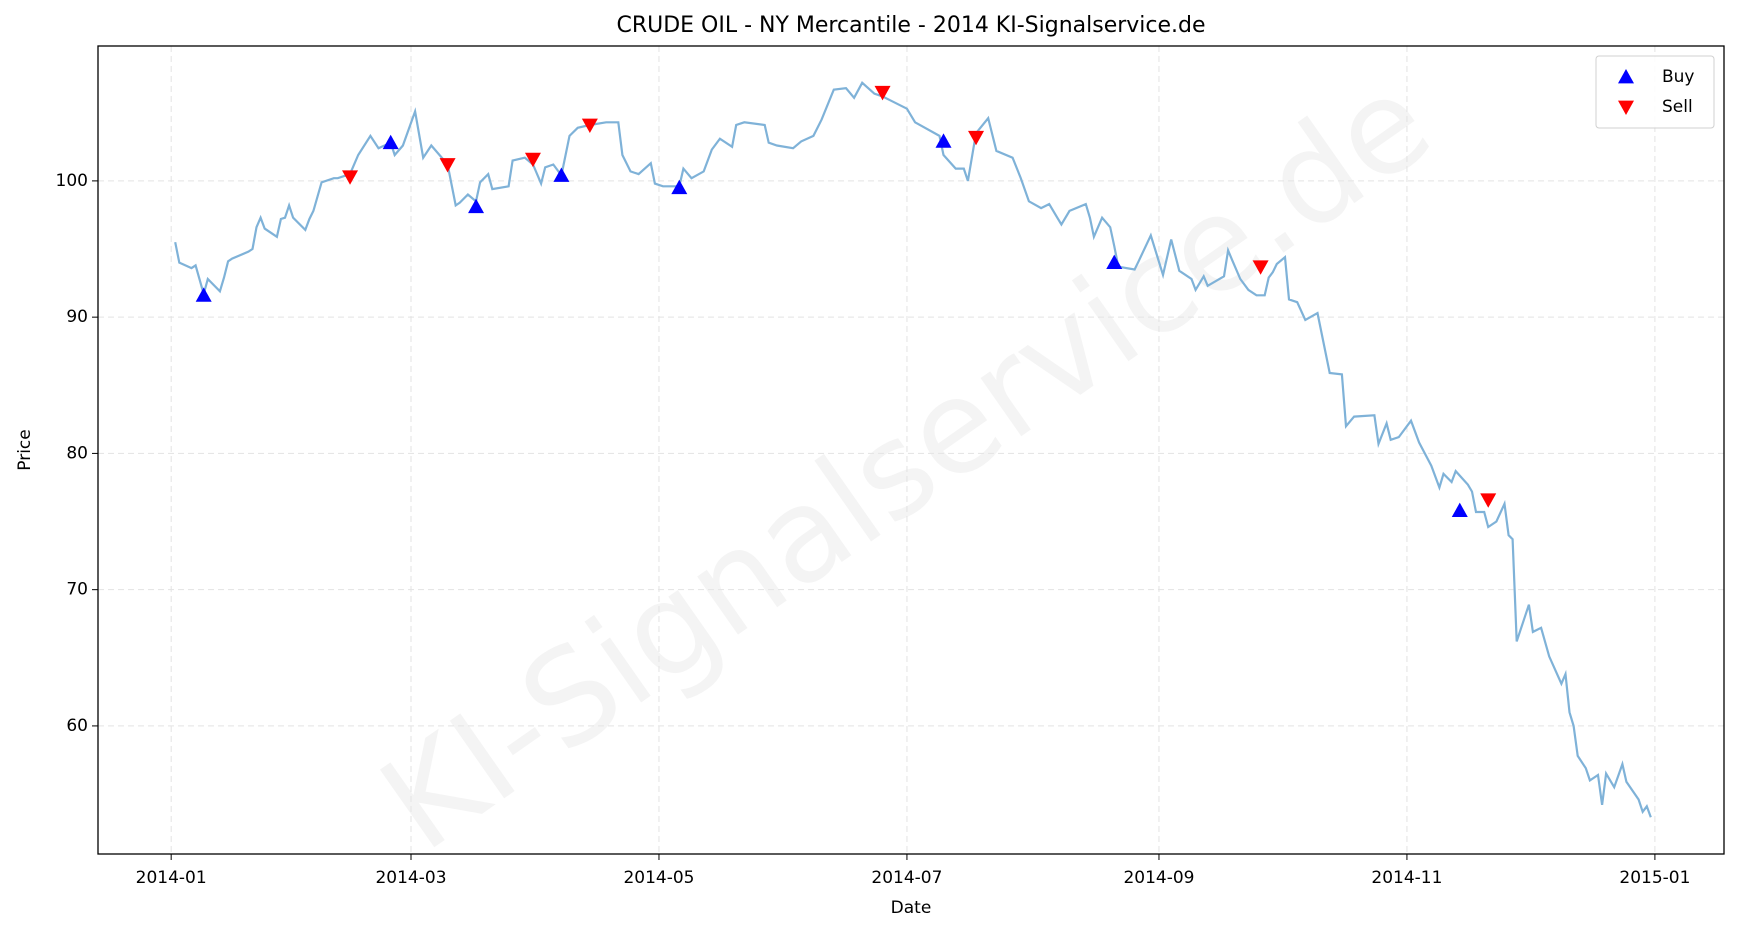  I want to click on x-tick-label: 2014-03, so click(410, 878).